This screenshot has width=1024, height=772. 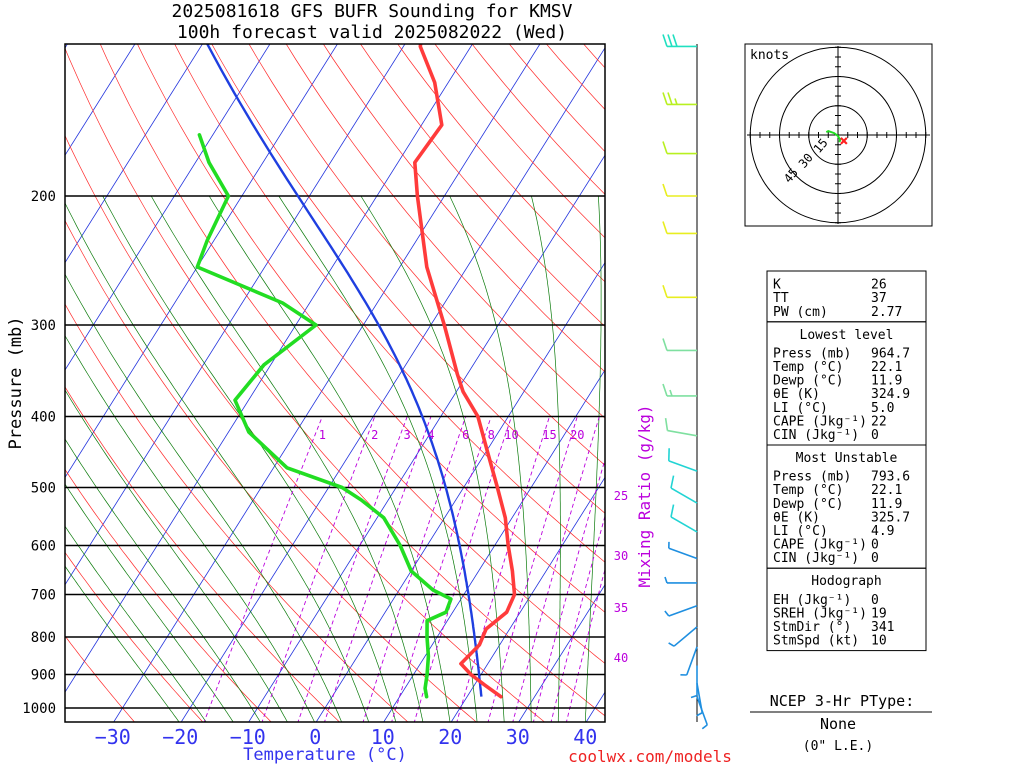 I want to click on x-tick-label: 20, so click(x=450, y=737).